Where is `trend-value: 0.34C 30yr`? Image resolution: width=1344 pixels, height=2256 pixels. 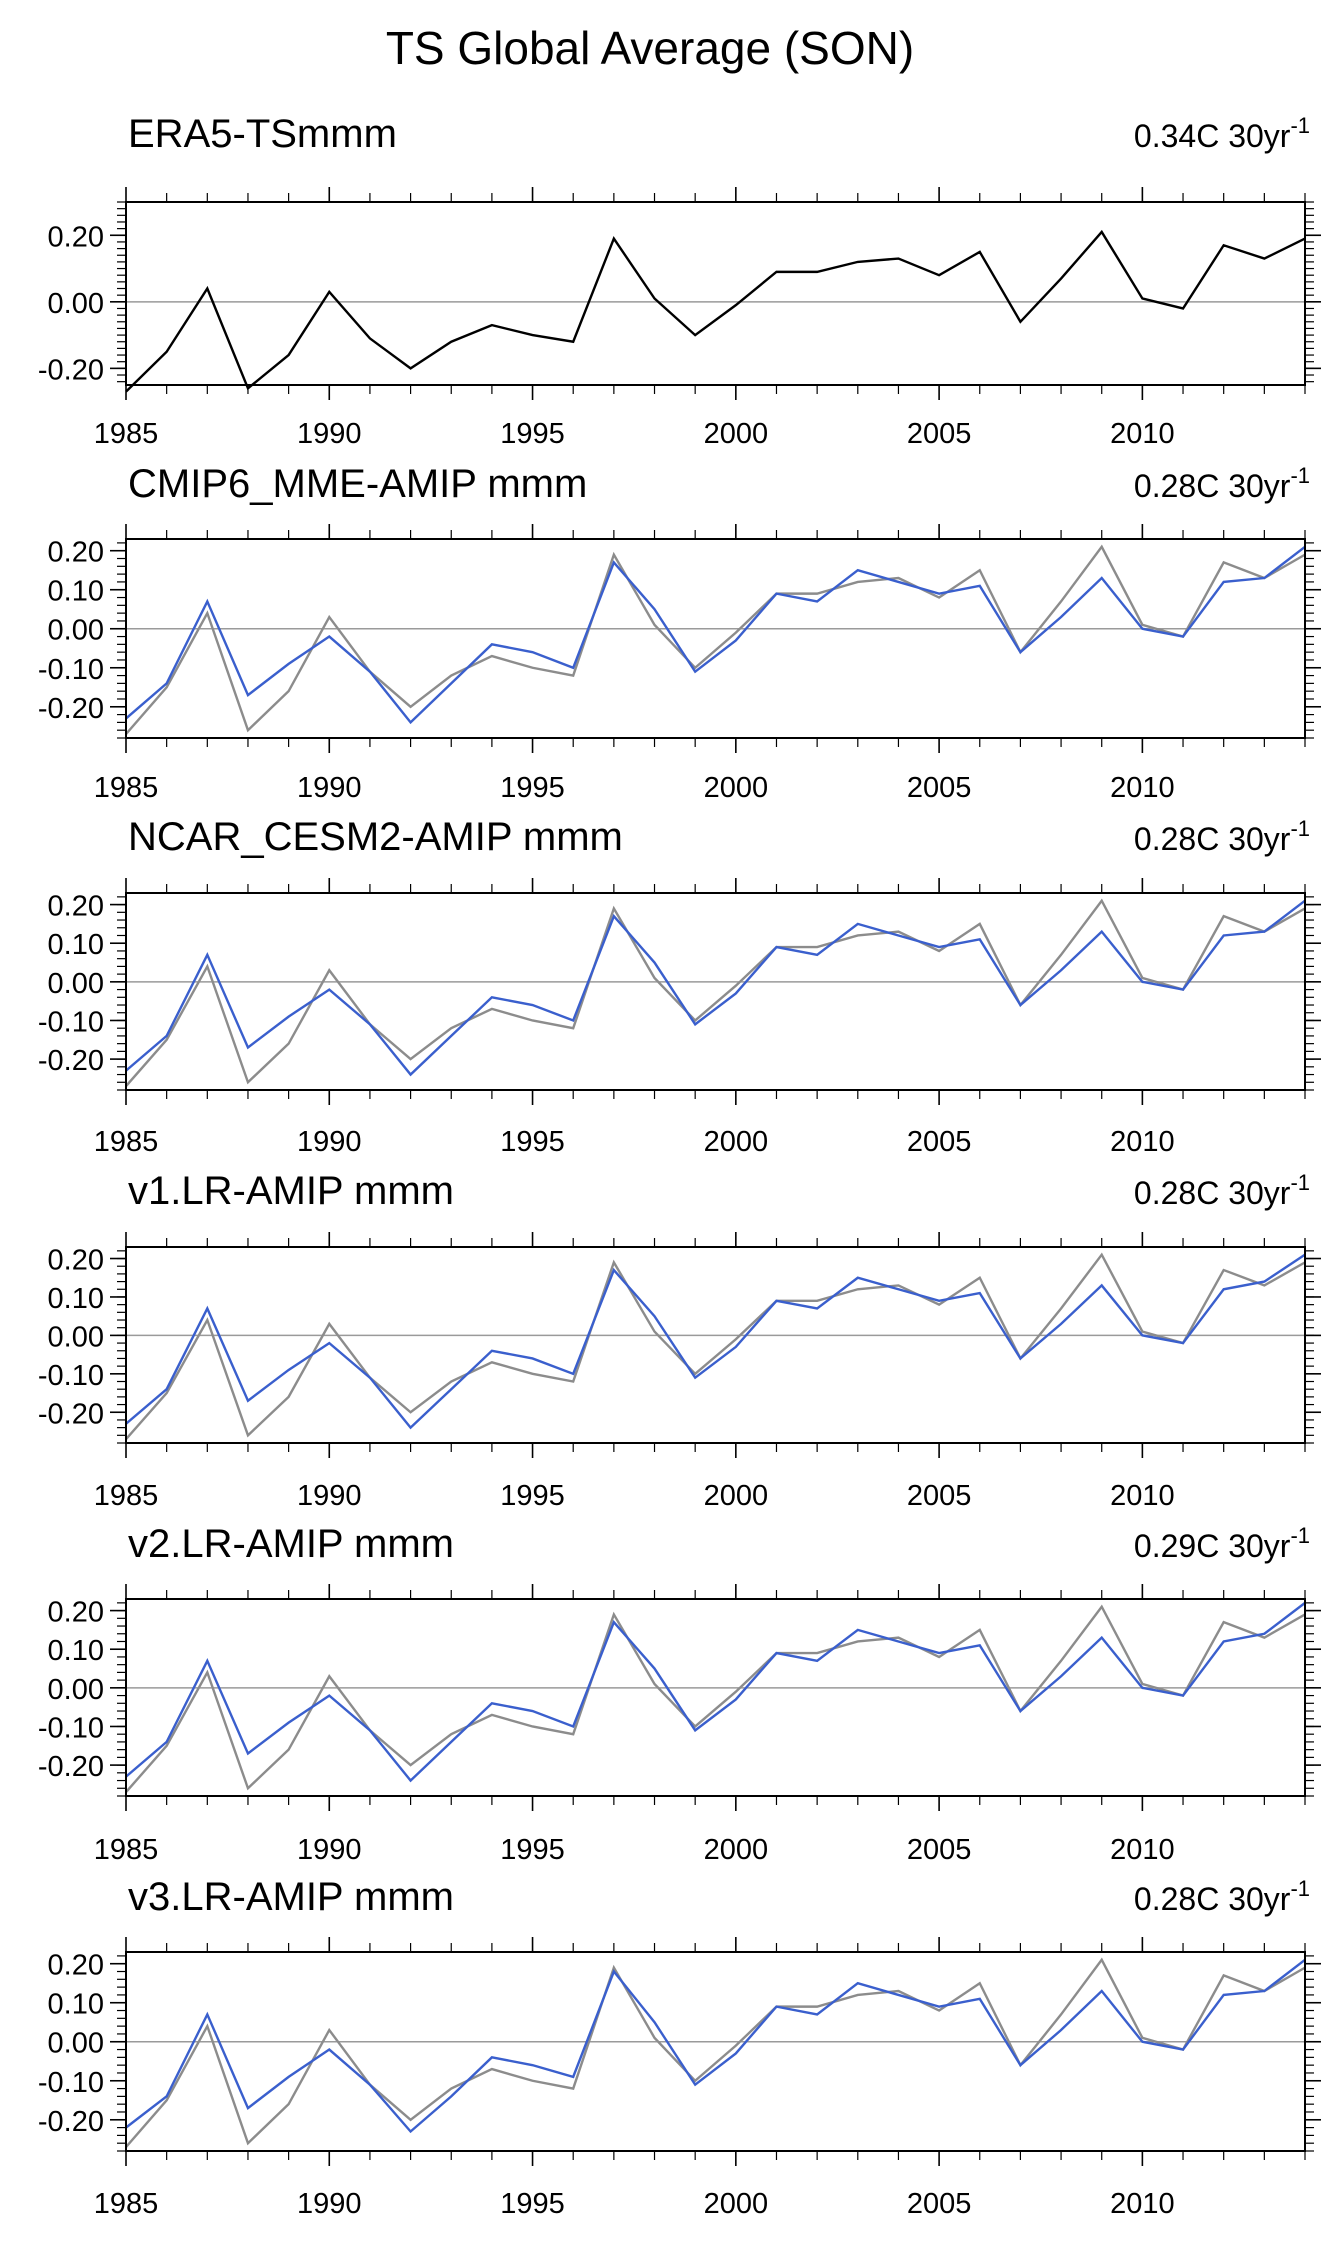 trend-value: 0.34C 30yr is located at coordinates (1212, 136).